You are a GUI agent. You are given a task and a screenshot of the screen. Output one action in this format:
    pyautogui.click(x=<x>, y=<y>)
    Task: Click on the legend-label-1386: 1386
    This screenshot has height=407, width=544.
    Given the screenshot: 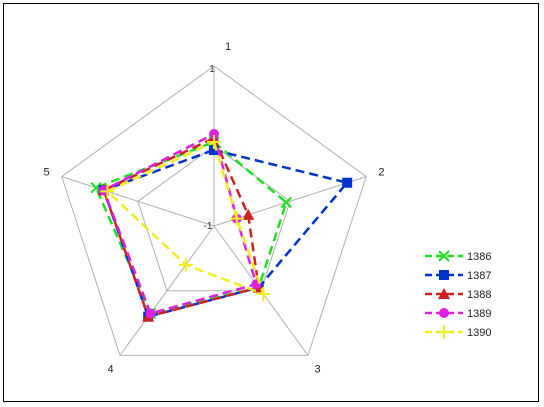 What is the action you would take?
    pyautogui.click(x=479, y=257)
    